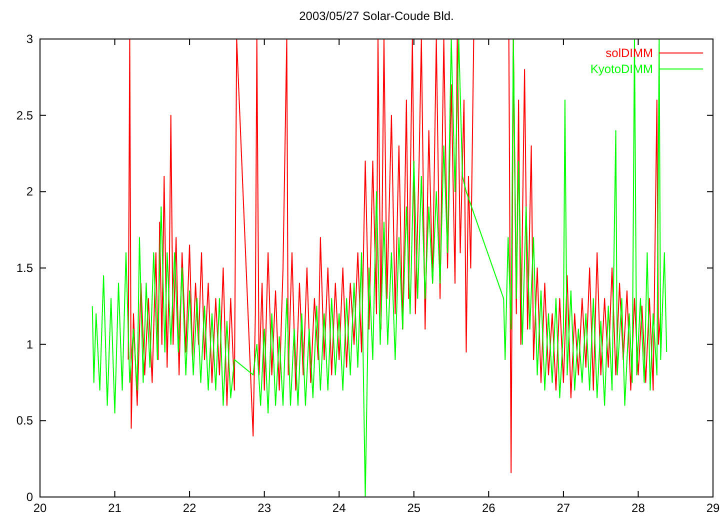 The height and width of the screenshot is (517, 721). What do you see at coordinates (639, 508) in the screenshot?
I see `x-tick-label: 28` at bounding box center [639, 508].